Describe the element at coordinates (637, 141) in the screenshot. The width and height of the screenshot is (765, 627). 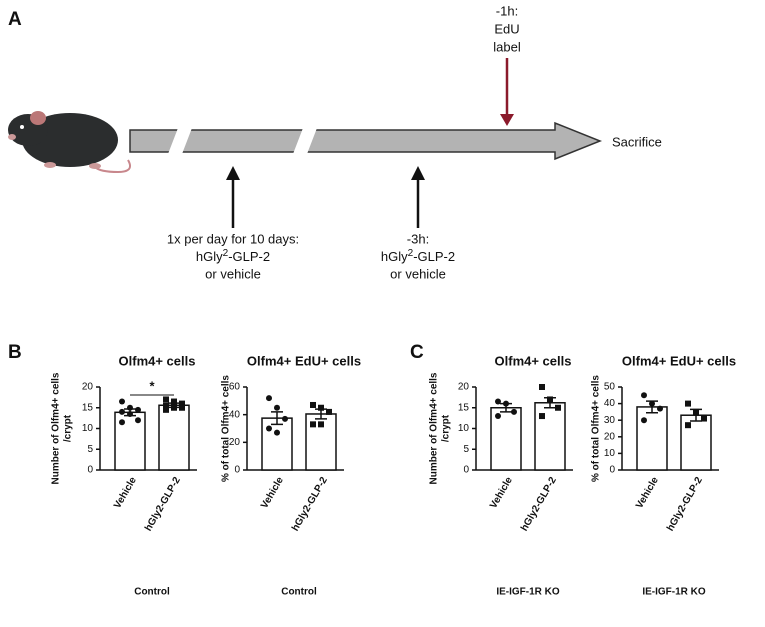
I see `timeline-end: Sacrifice` at that location.